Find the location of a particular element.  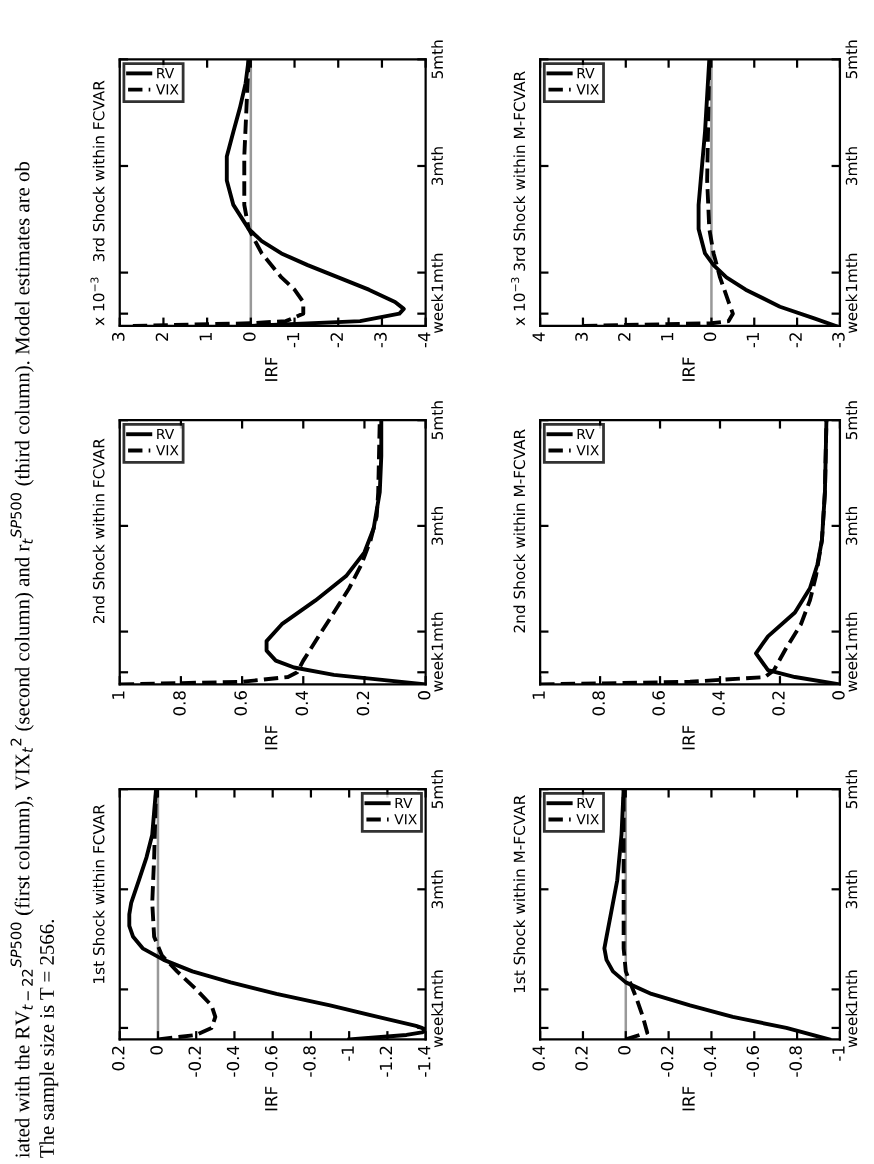

text: The sample size is T = 2566. is located at coordinates (49, 1039).